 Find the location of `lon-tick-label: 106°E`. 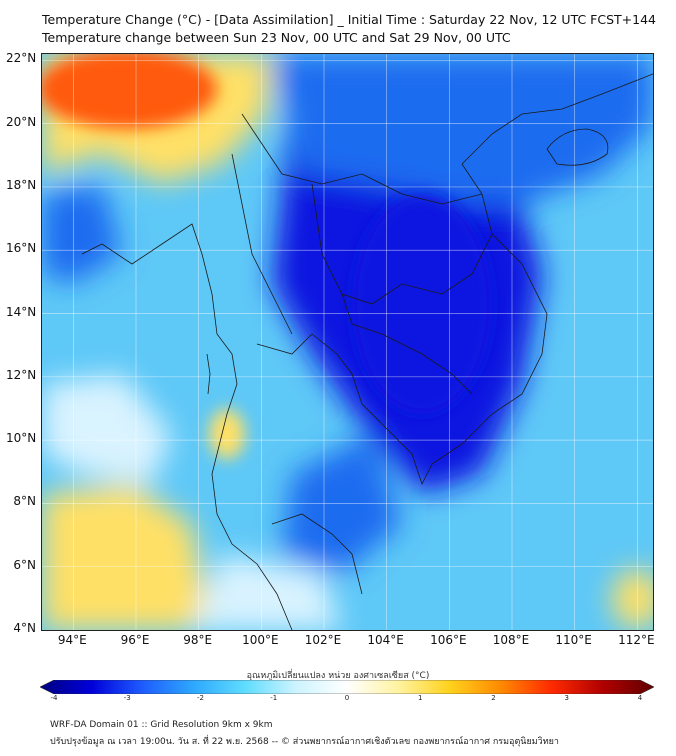

lon-tick-label: 106°E is located at coordinates (448, 640).